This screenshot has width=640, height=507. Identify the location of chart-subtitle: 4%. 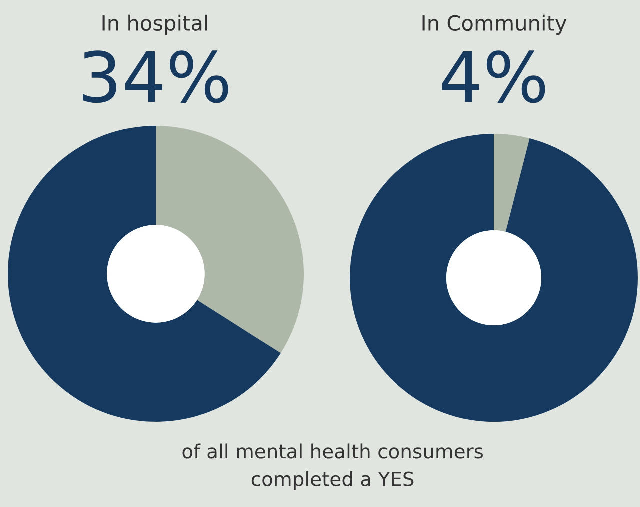
(494, 77).